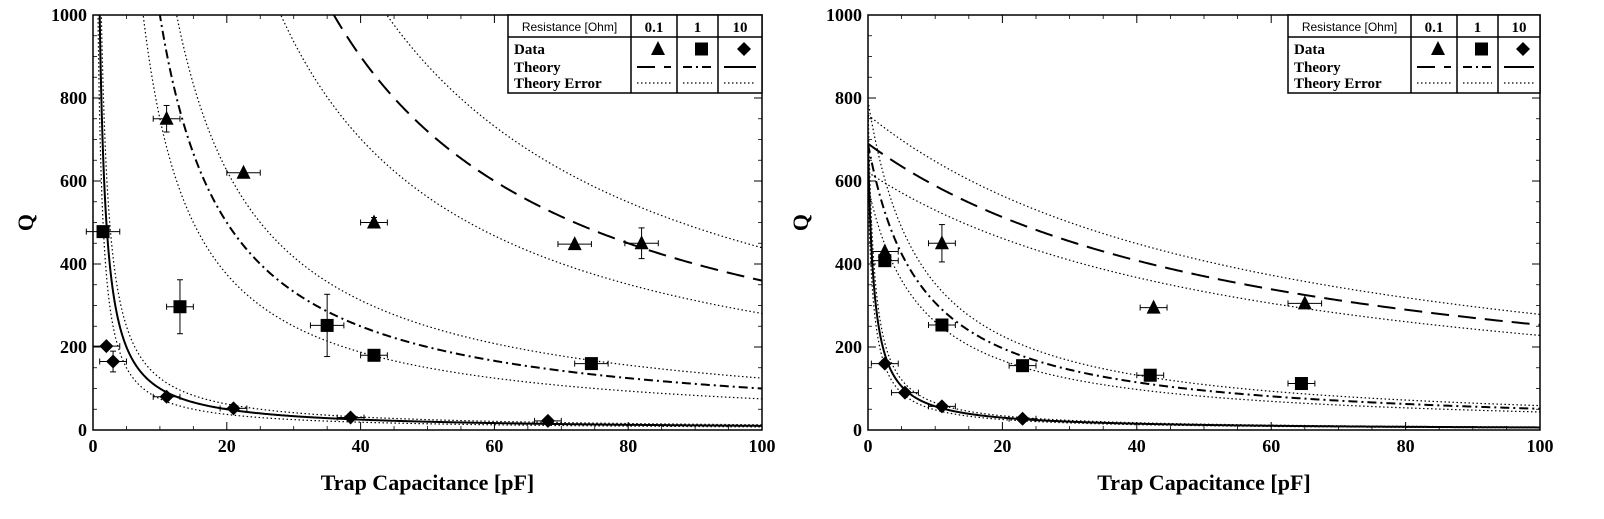  What do you see at coordinates (1137, 446) in the screenshot?
I see `x-tick-label: 40` at bounding box center [1137, 446].